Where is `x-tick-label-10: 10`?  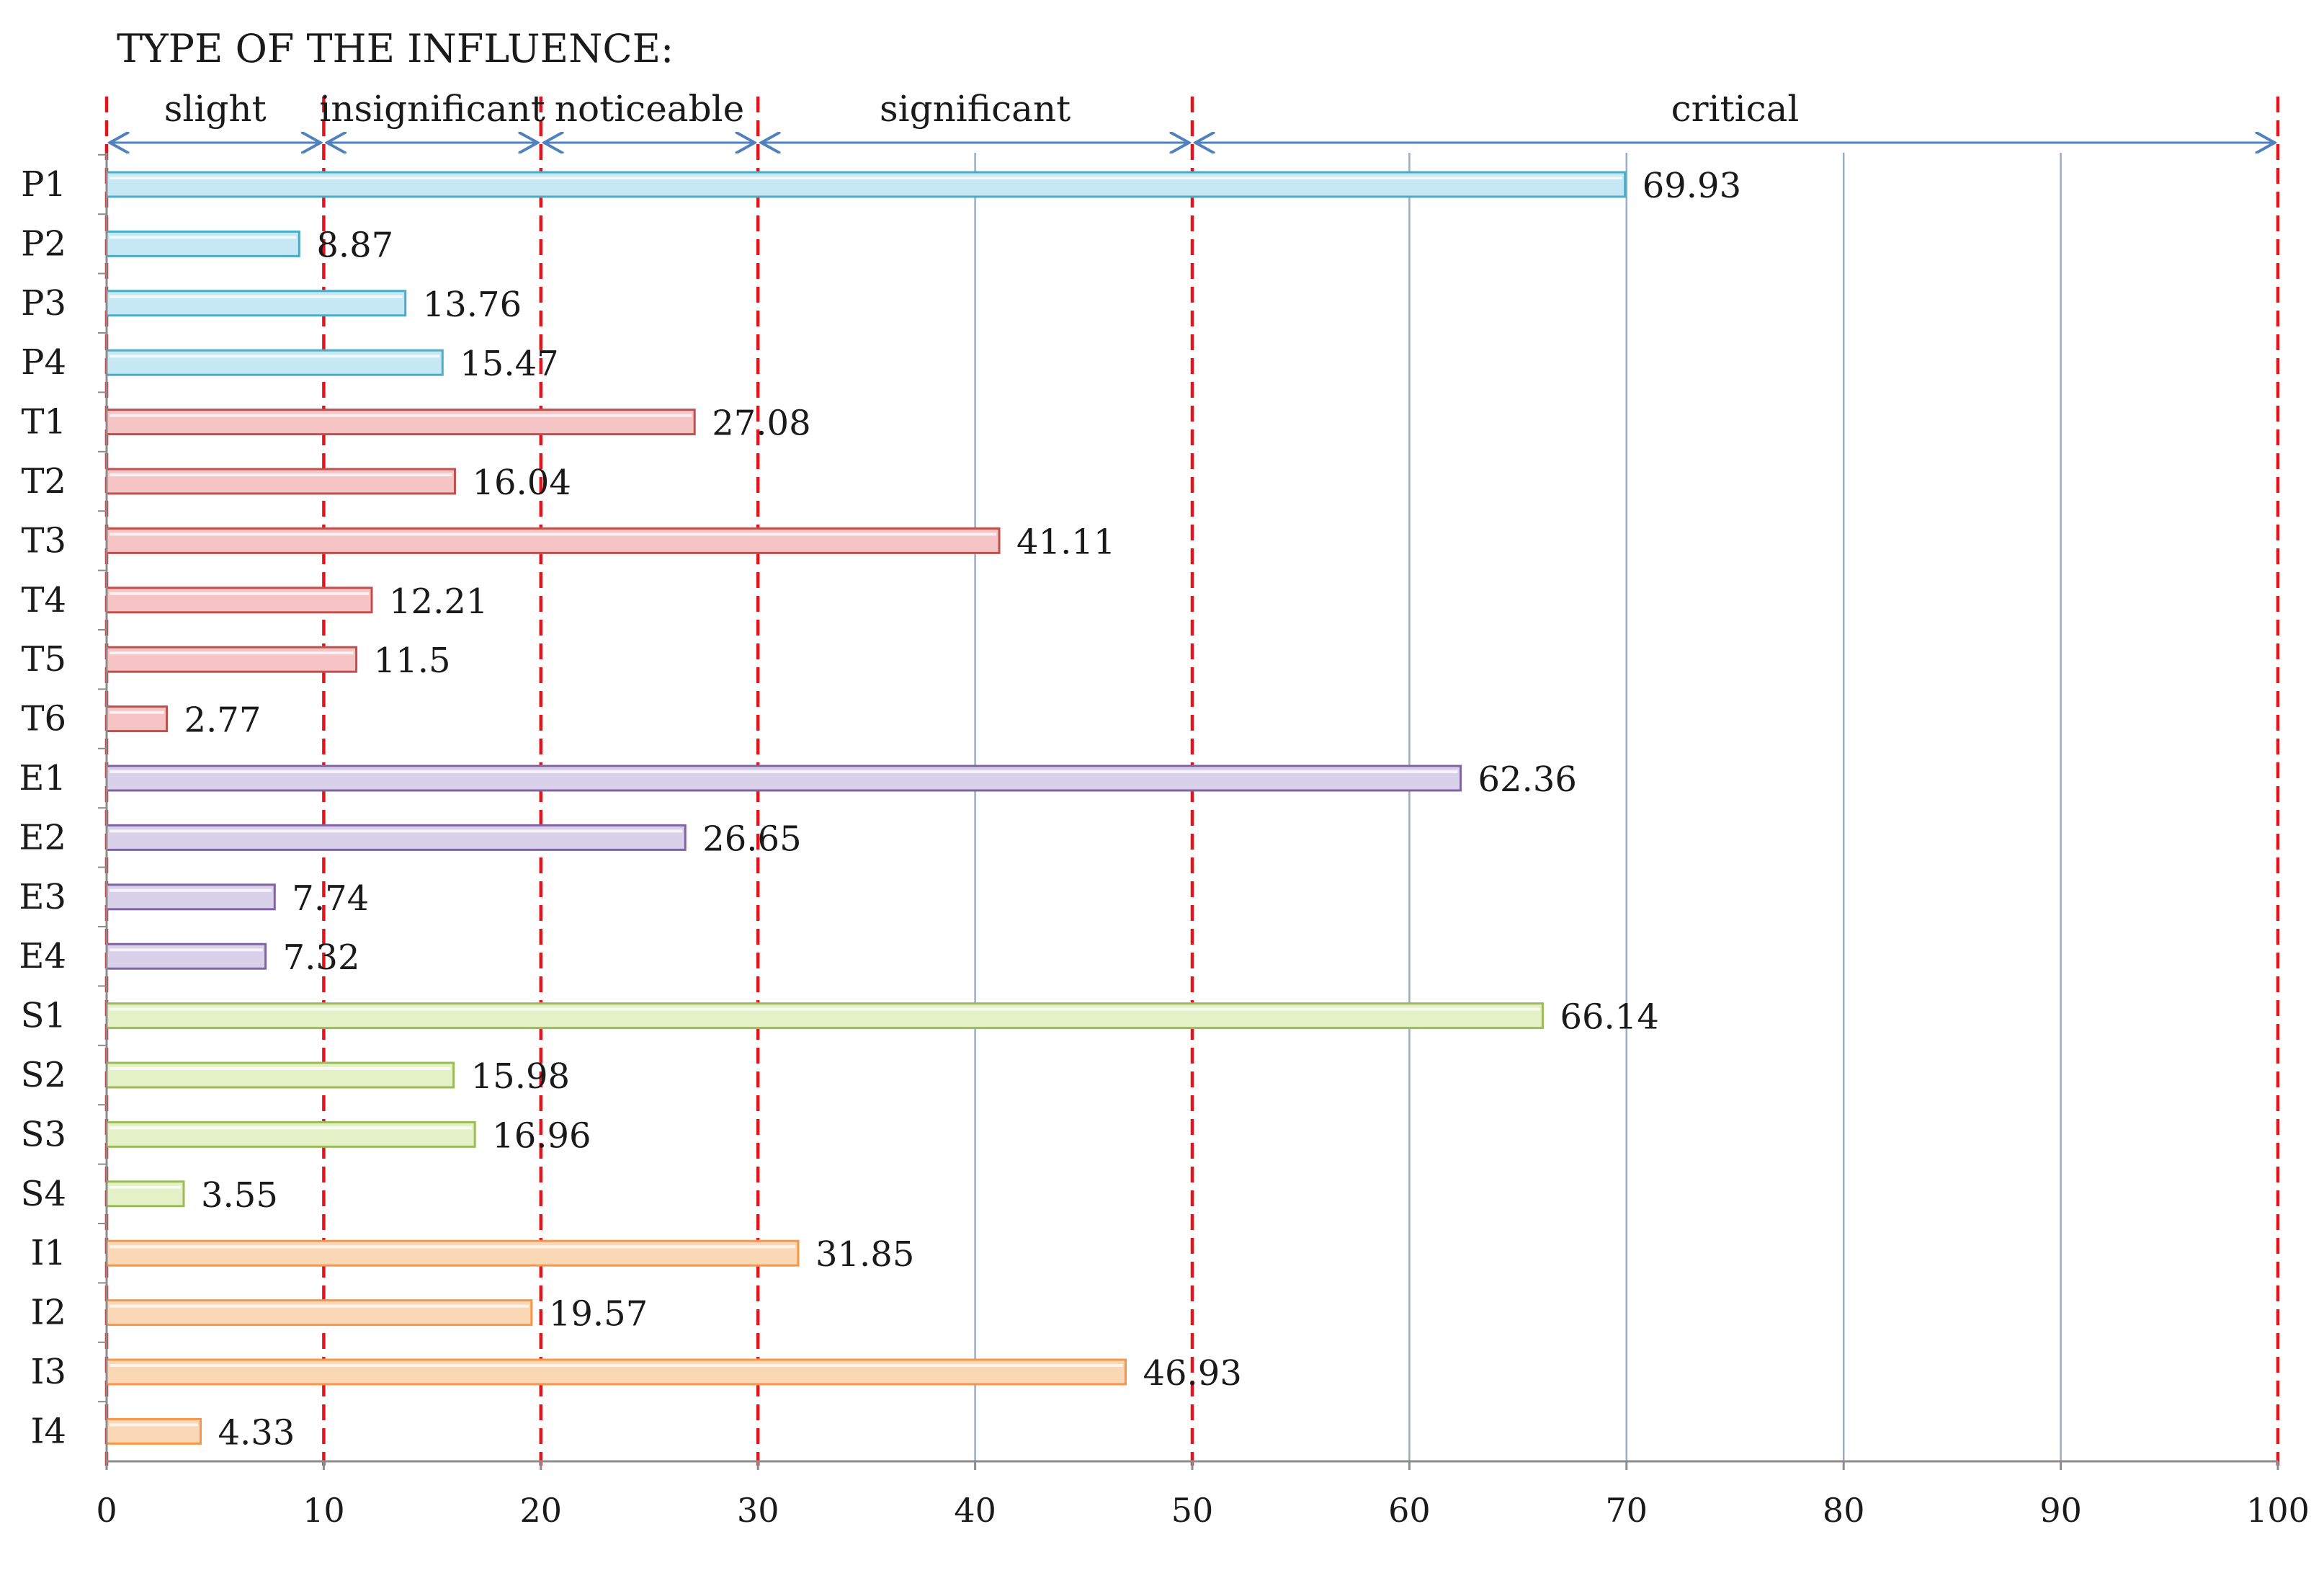 x-tick-label-10: 10 is located at coordinates (324, 1511).